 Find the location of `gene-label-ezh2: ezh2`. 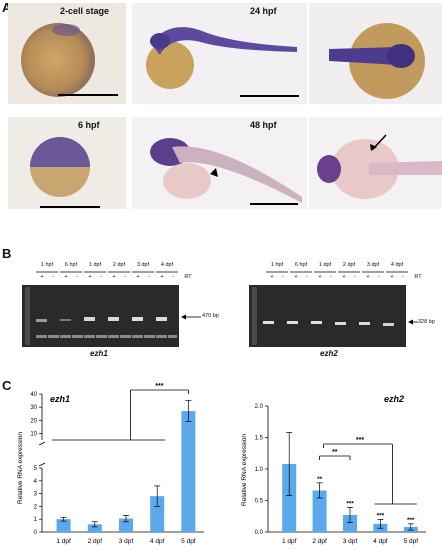

gene-label-ezh2: ezh2 is located at coordinates (329, 353).